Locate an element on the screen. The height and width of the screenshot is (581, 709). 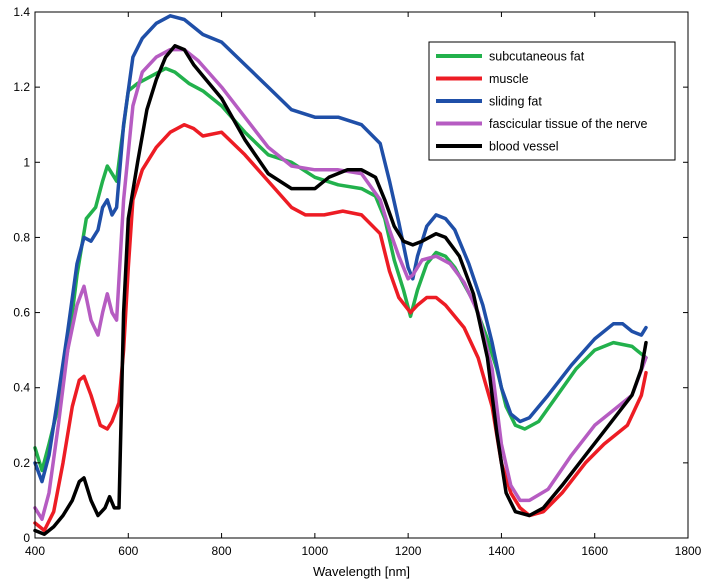
y-tick-label: 1 is located at coordinates (26, 162).